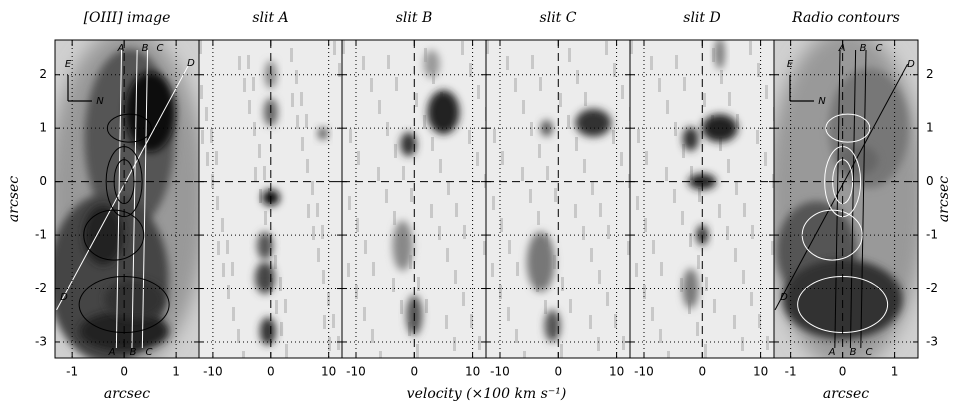 The height and width of the screenshot is (406, 957). I want to click on panel: -10 0 10 slit C, so click(558, 194).